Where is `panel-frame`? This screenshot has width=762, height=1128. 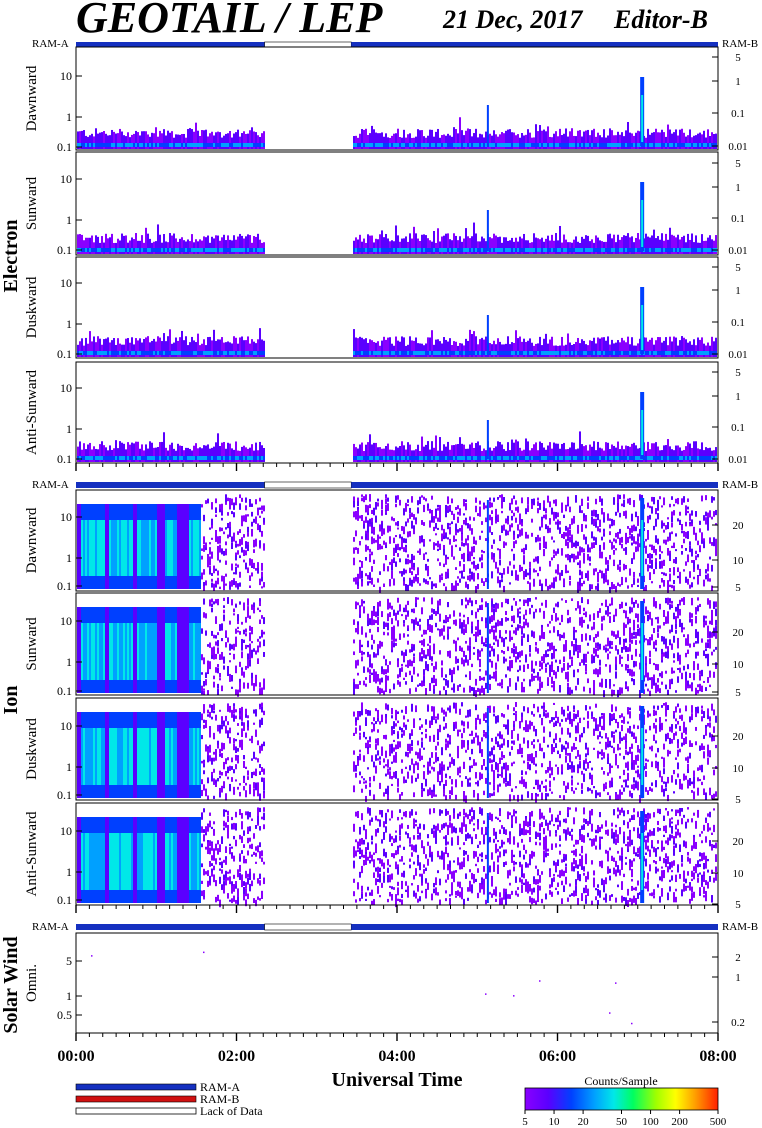
panel-frame is located at coordinates (397, 203).